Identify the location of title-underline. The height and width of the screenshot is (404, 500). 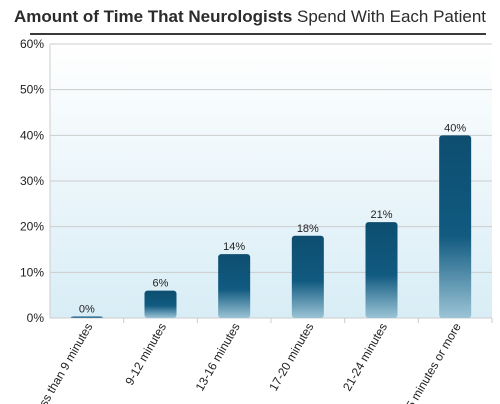
(258, 34).